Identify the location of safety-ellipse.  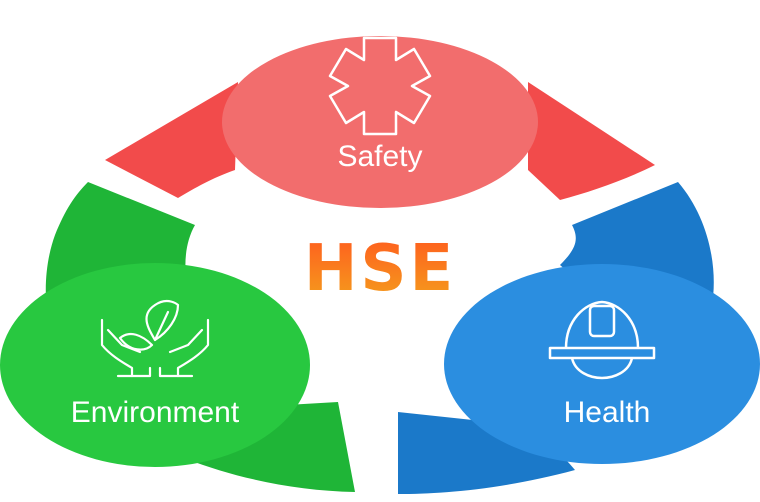
(380, 122).